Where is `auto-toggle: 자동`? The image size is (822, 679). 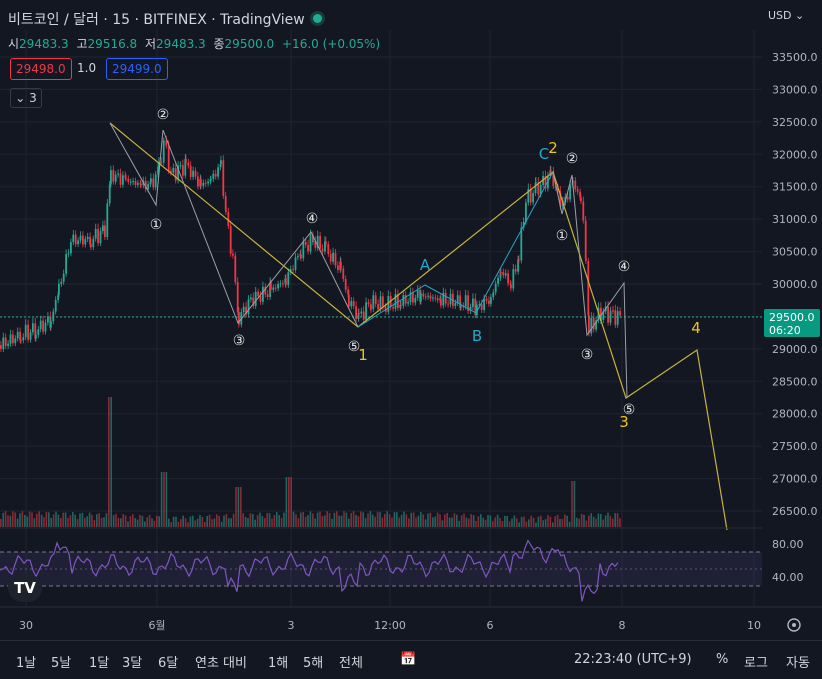 auto-toggle: 자동 is located at coordinates (798, 663).